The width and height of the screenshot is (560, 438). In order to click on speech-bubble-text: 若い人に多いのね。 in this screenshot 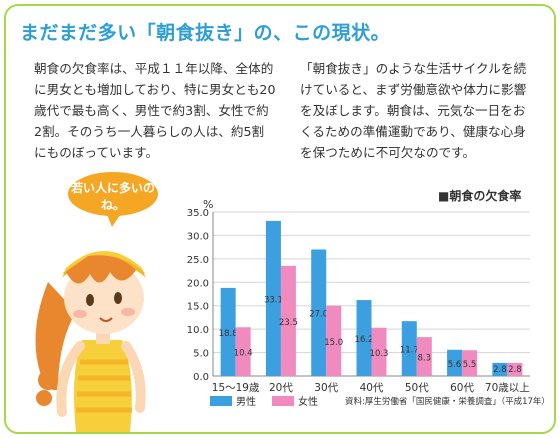, I will do `click(112, 196)`.